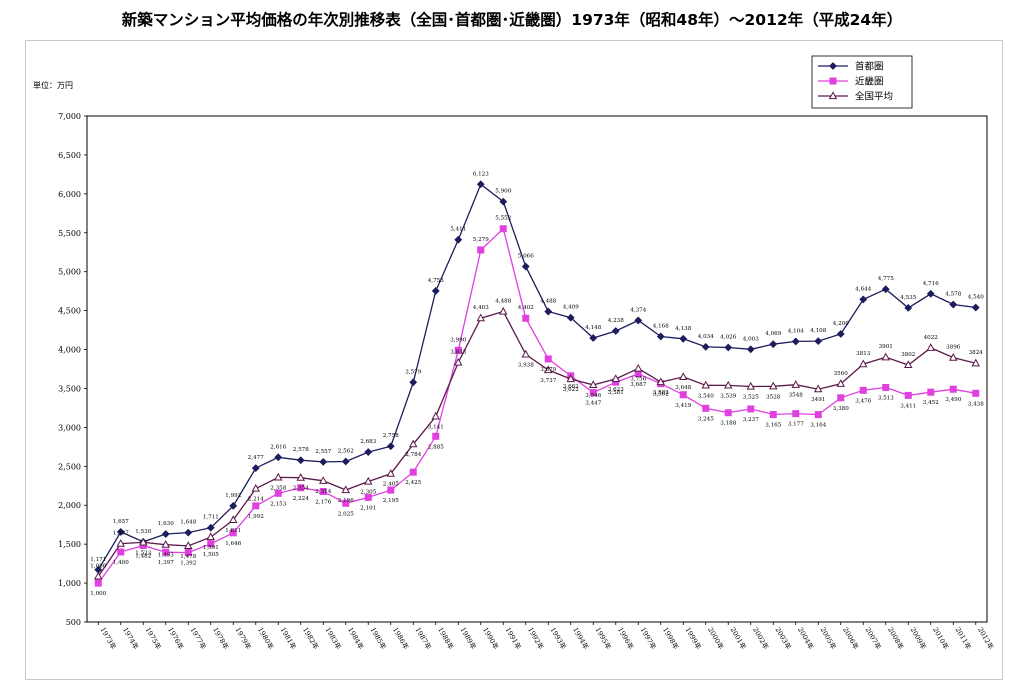  Describe the element at coordinates (626, 639) in the screenshot. I see `x-tick-label: 1996年` at that location.